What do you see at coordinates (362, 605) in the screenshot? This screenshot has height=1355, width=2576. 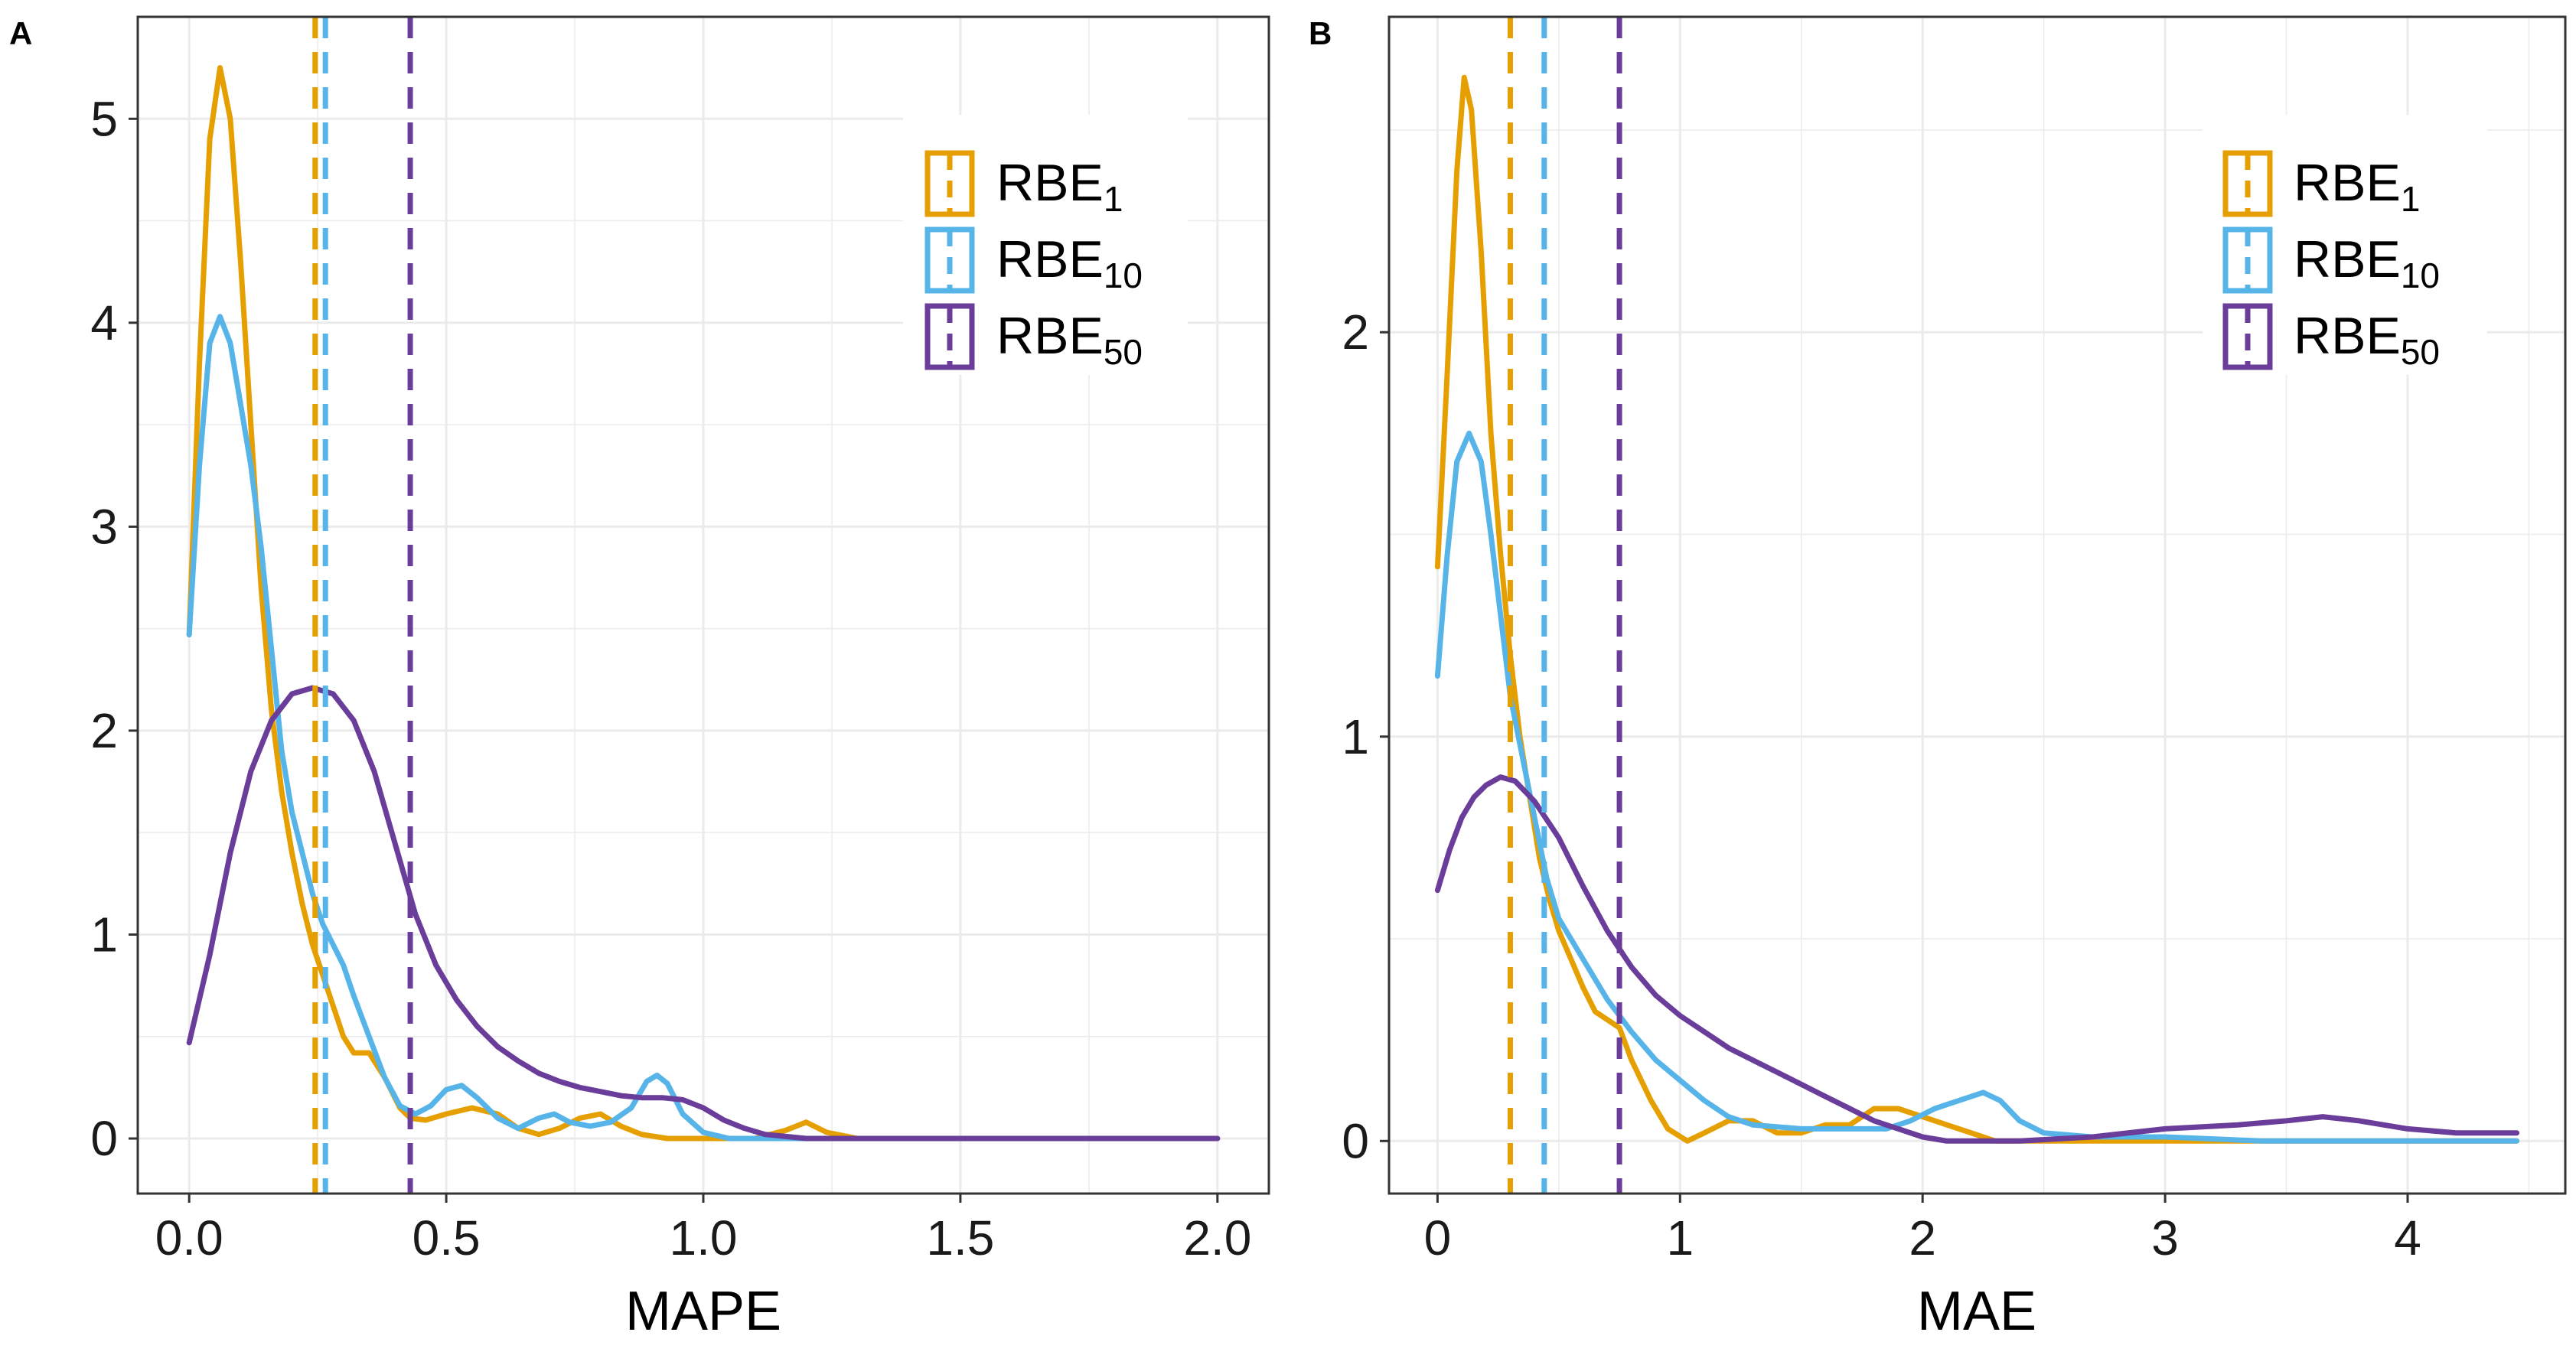 I see `panel-a-mean-lines` at bounding box center [362, 605].